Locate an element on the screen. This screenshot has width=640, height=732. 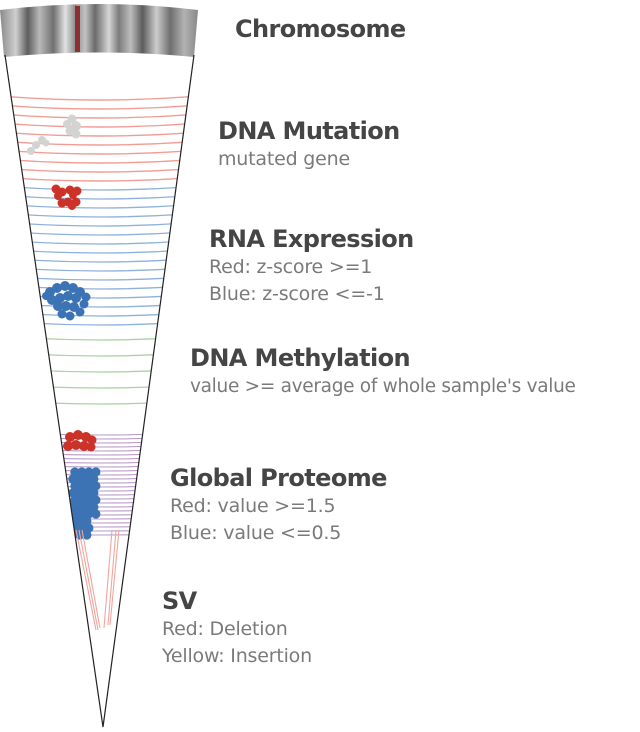
chromosome-label: Chromosome is located at coordinates (320, 29).